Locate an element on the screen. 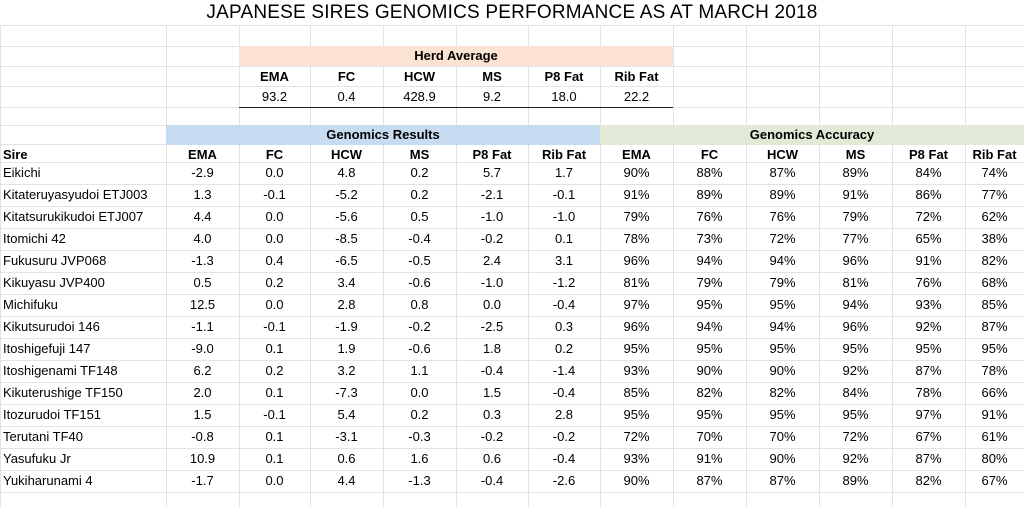 The image size is (1024, 507). accuracy-cell: 62% is located at coordinates (994, 216).